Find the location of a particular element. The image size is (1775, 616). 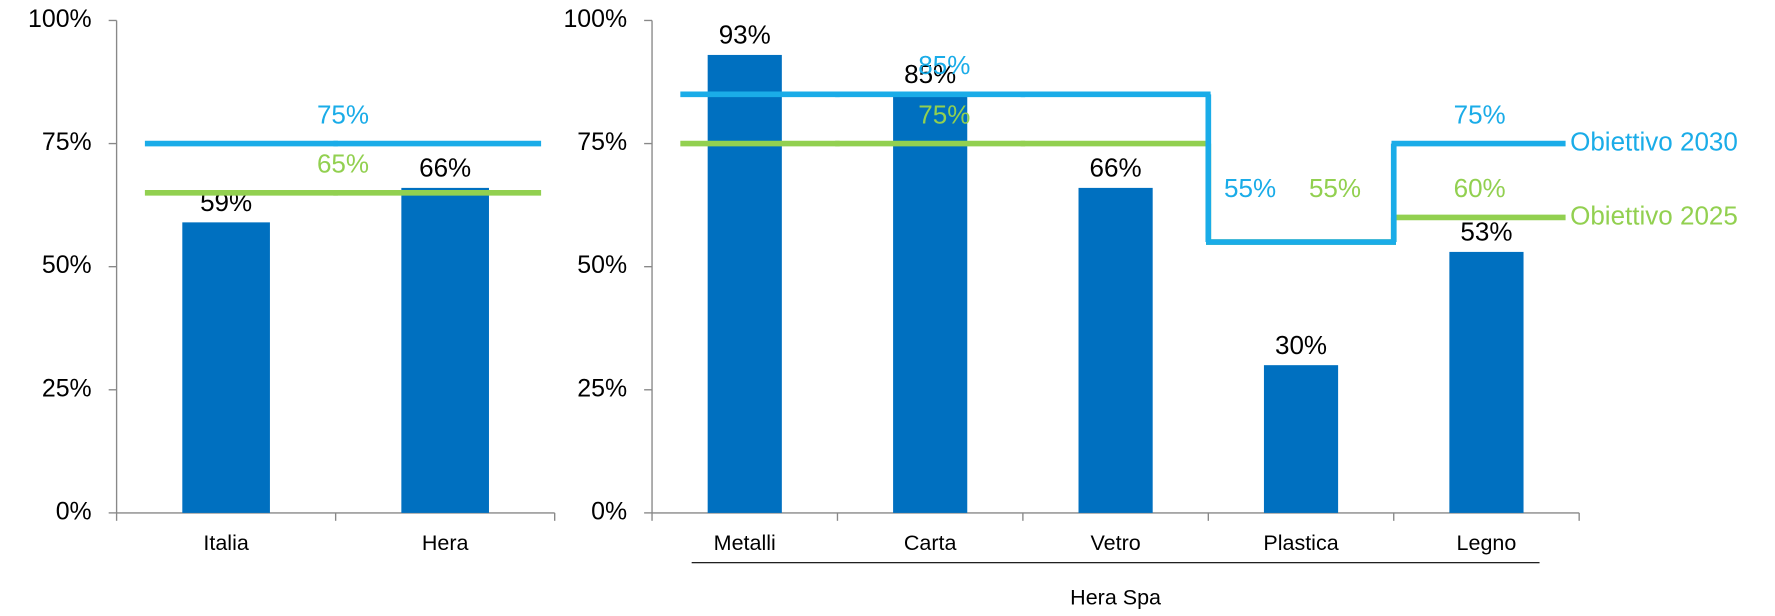

x-tick-label: Metalli is located at coordinates (745, 543).